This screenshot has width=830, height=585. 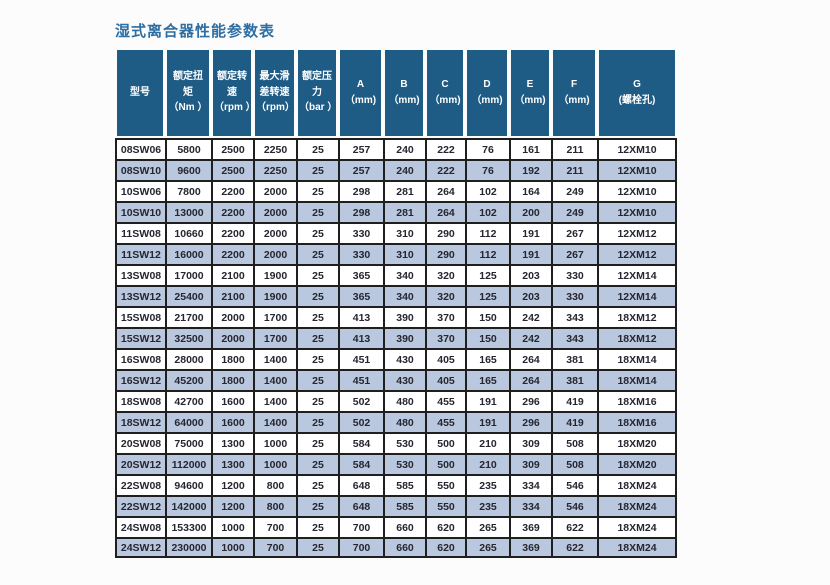 I want to click on table-cell: 16000, so click(x=188, y=253).